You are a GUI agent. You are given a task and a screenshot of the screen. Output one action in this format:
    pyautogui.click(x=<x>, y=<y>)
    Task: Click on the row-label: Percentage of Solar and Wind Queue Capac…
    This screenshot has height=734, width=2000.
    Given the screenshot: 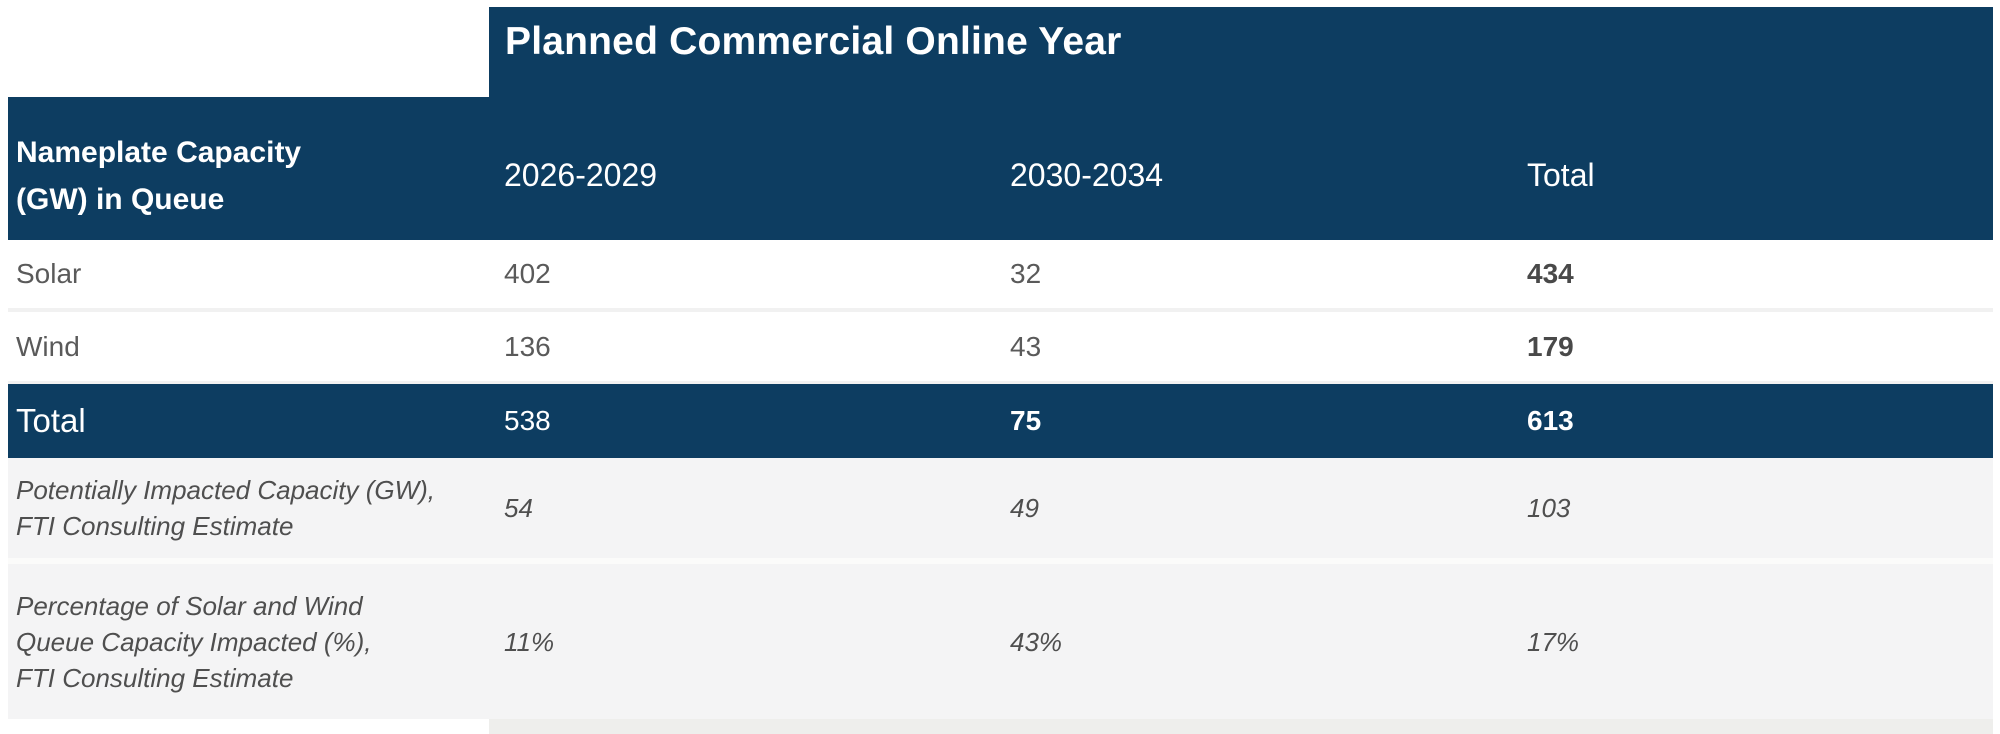 What is the action you would take?
    pyautogui.click(x=248, y=641)
    